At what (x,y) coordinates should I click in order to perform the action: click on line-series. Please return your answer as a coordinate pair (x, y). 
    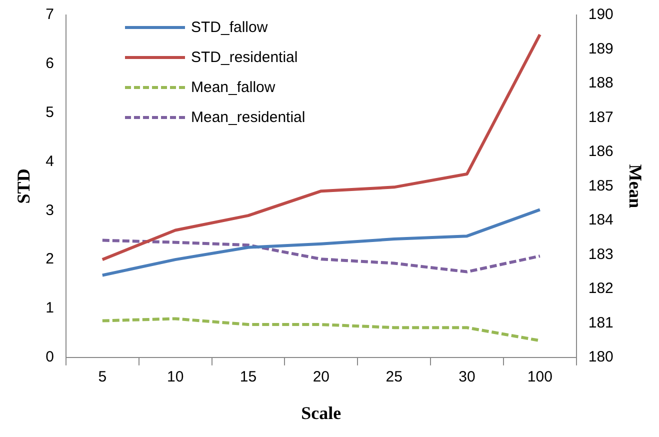
    Looking at the image, I should click on (321, 256).